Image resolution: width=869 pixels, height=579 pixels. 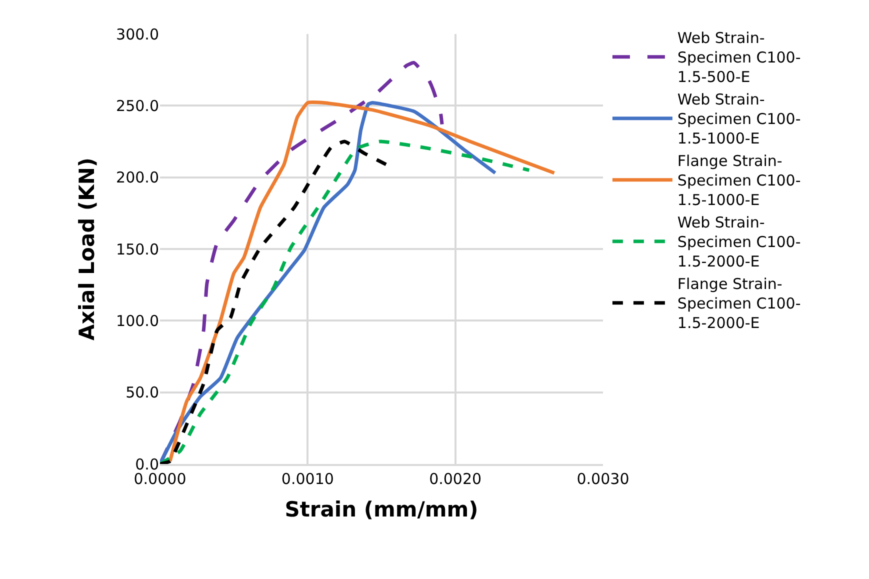 What do you see at coordinates (739, 57) in the screenshot?
I see `legend-label: Web Strain-Specimen C100-1.5-500-E` at bounding box center [739, 57].